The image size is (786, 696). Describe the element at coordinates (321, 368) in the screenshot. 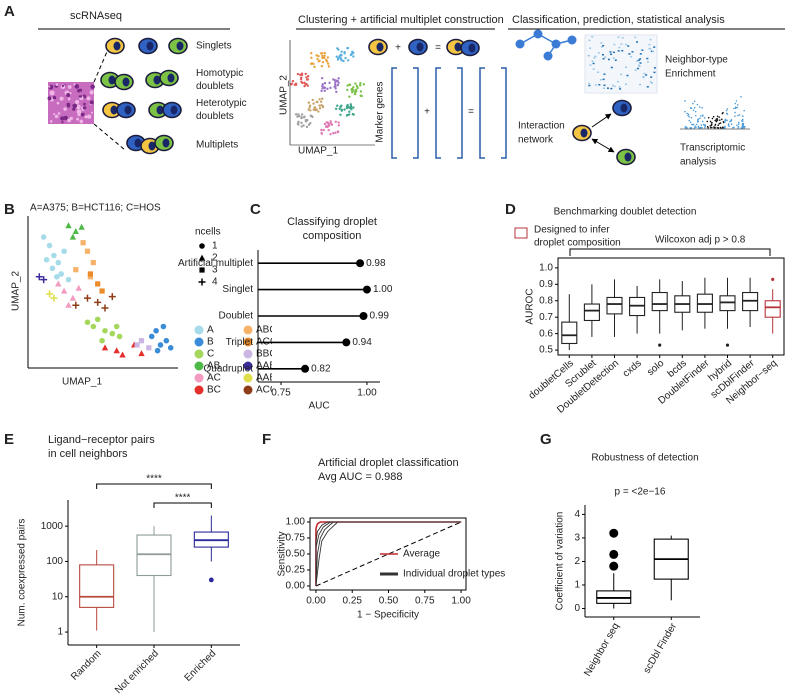

I see `value-label: 0.82` at that location.